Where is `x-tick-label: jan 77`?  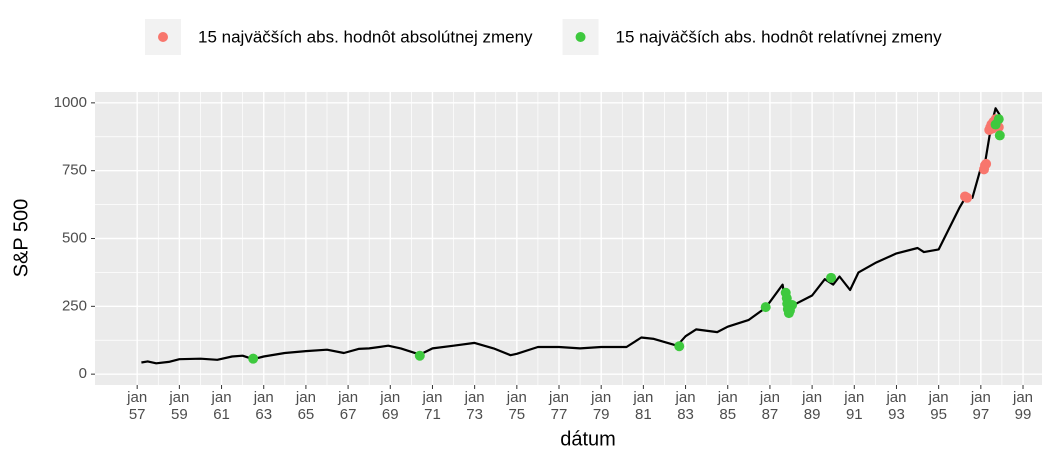 x-tick-label: jan 77 is located at coordinates (559, 406).